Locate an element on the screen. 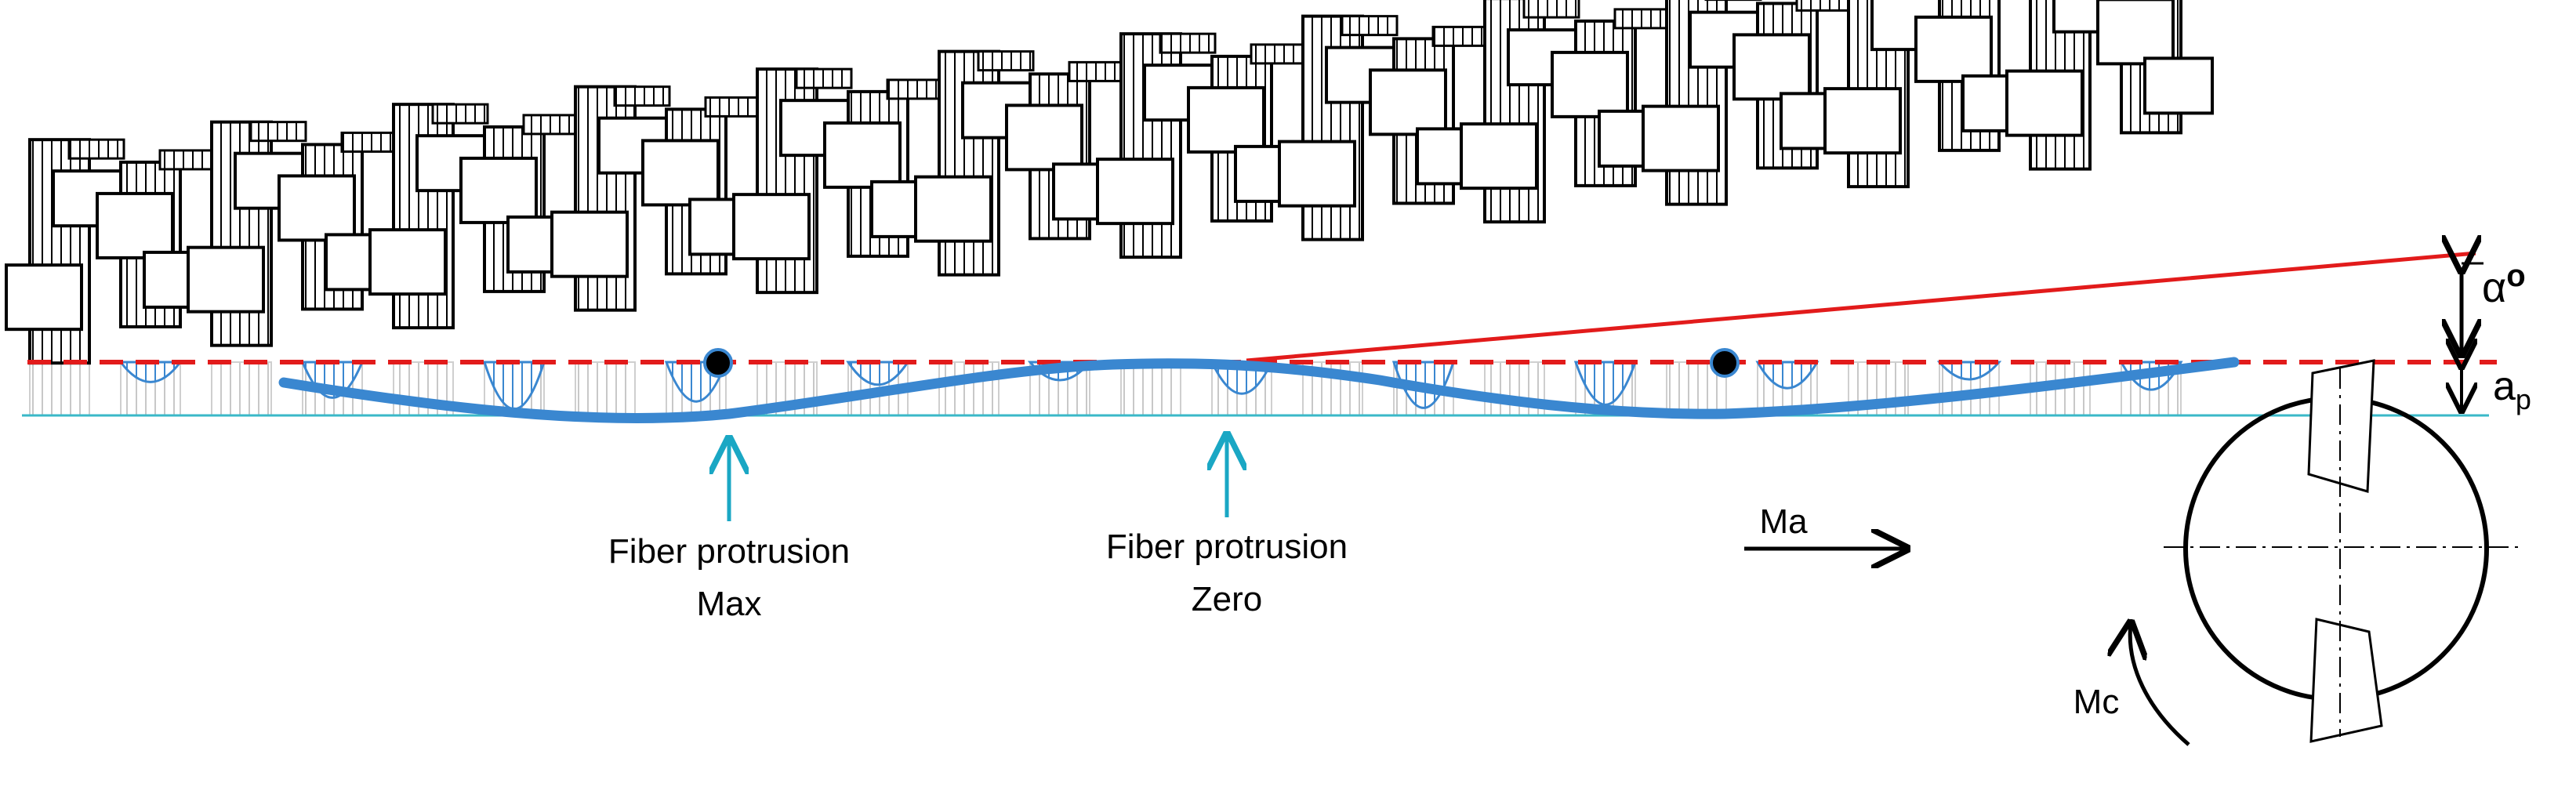  protrusion-zero-label-line2: Zero is located at coordinates (1227, 599).